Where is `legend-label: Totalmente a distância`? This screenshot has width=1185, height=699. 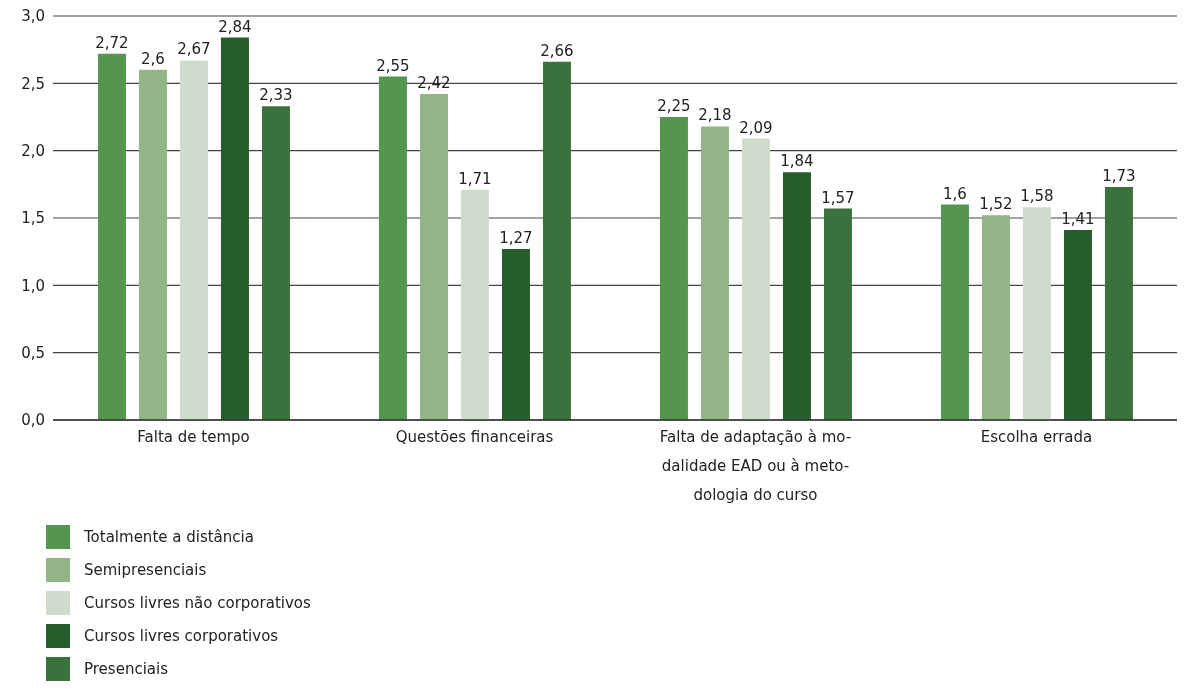 legend-label: Totalmente a distância is located at coordinates (169, 536).